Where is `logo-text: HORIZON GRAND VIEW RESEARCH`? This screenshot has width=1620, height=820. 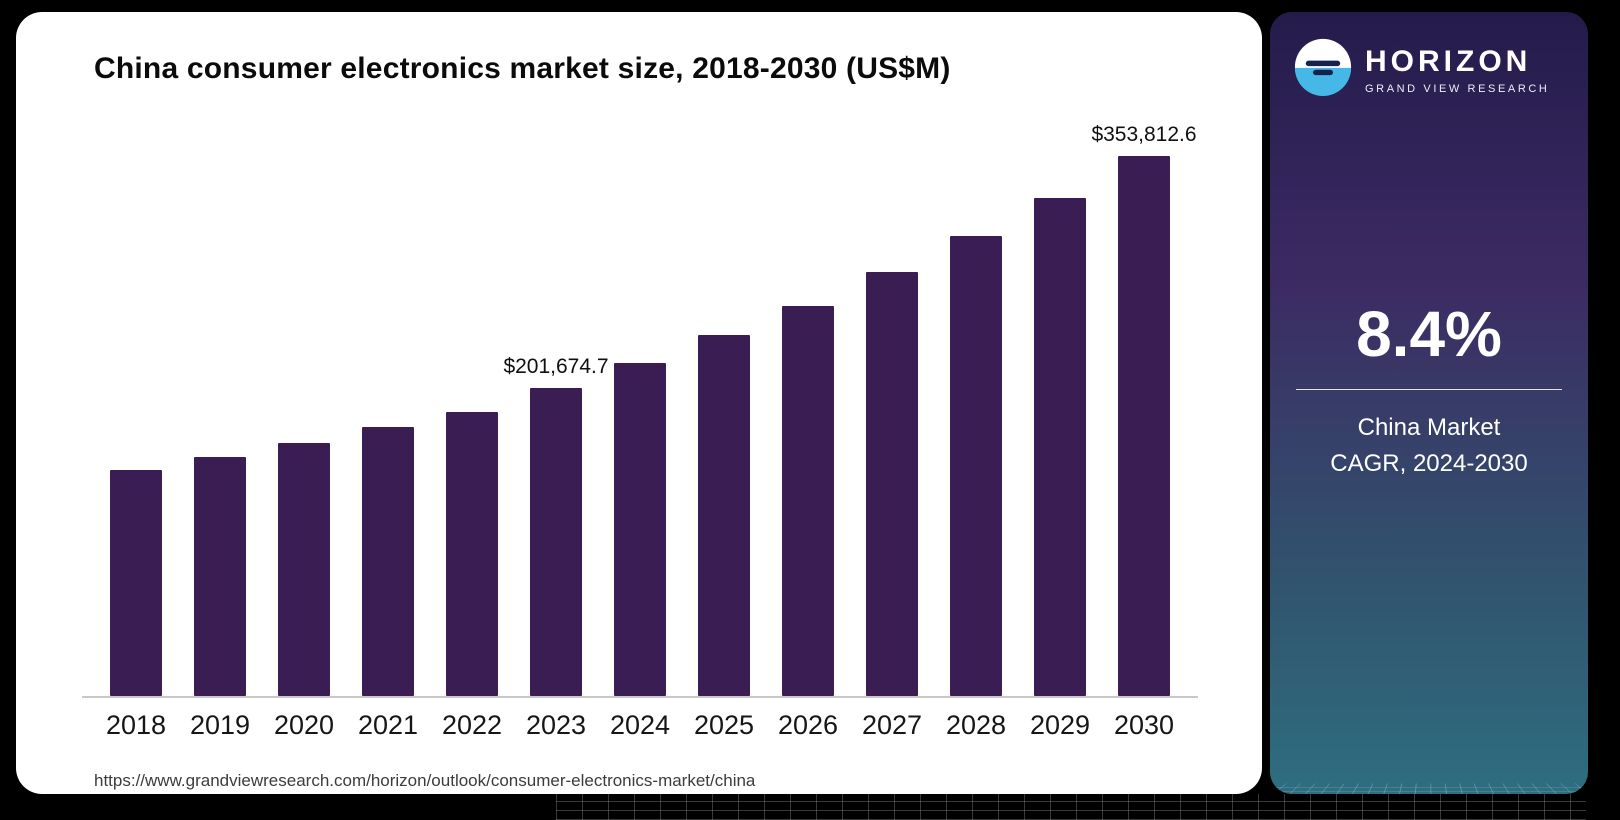 logo-text: HORIZON GRAND VIEW RESEARCH is located at coordinates (1457, 70).